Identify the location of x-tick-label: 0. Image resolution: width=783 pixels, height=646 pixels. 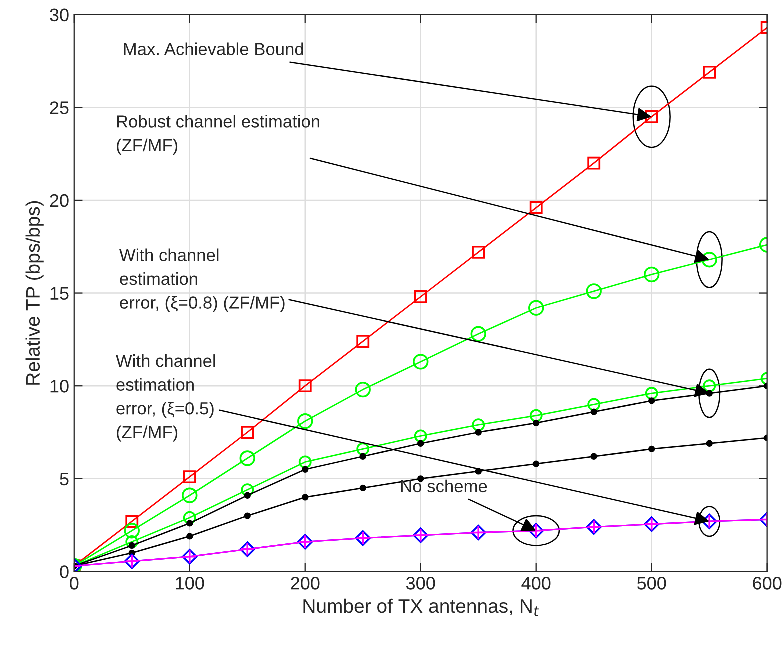
(74, 583).